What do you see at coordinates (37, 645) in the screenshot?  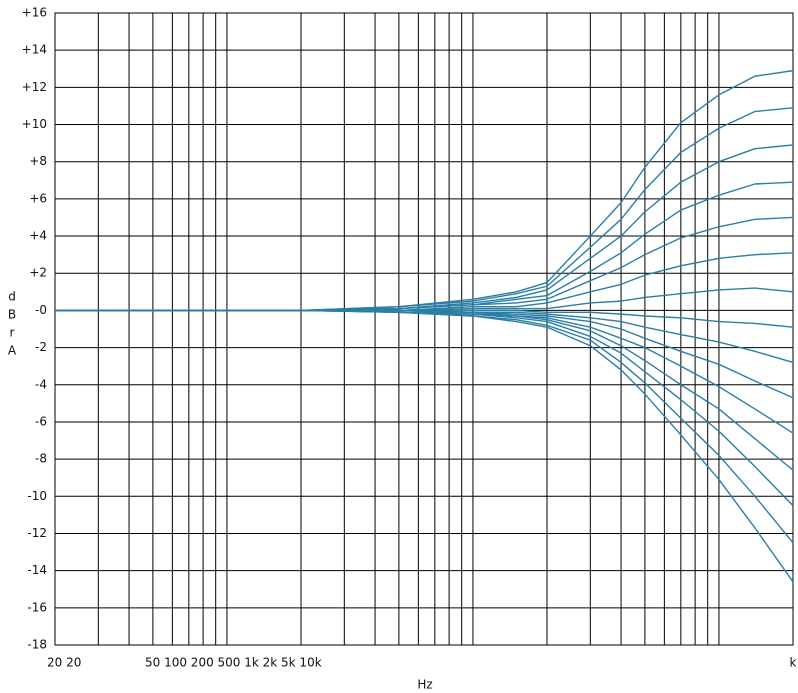 I see `y-tick-label: -18` at bounding box center [37, 645].